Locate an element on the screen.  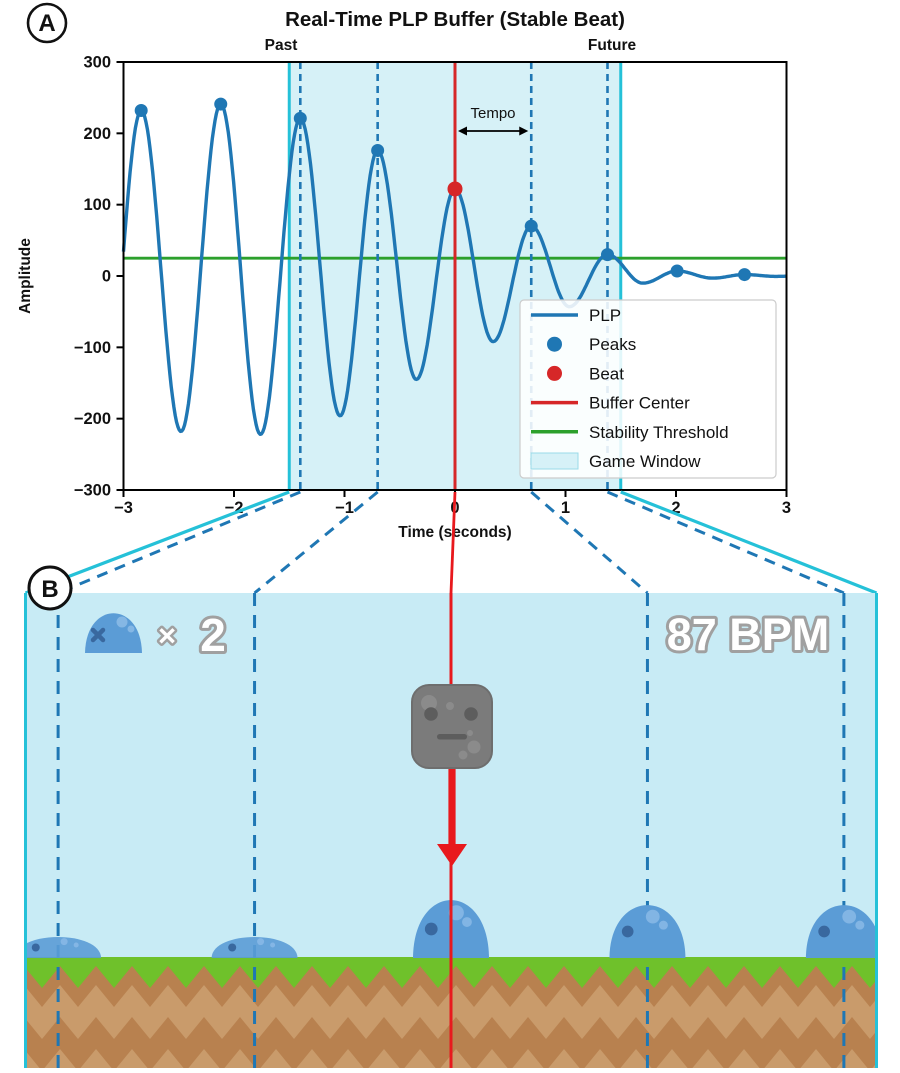
legend-box is located at coordinates (648, 389).